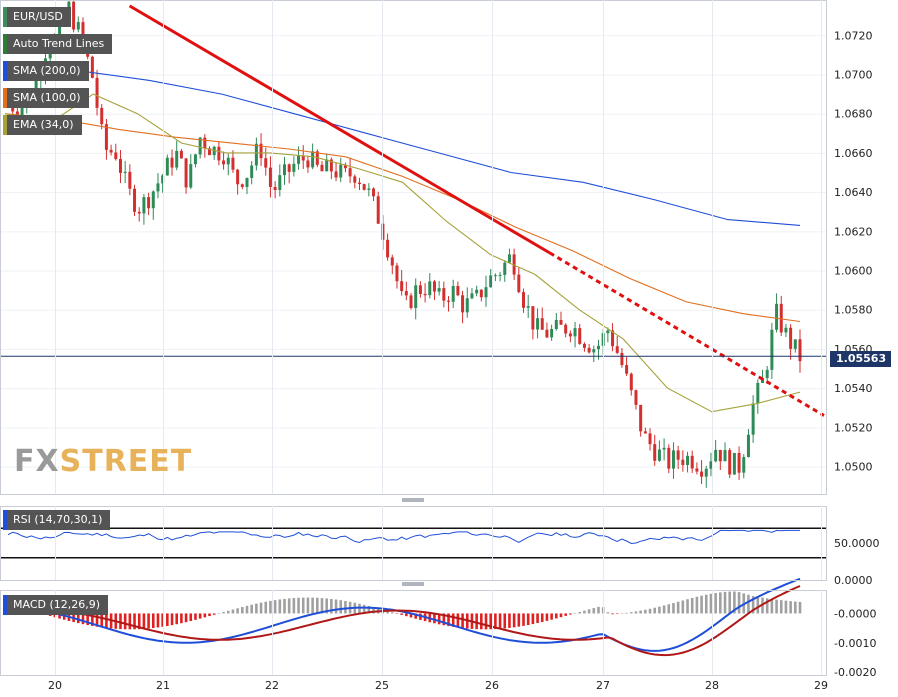 The image size is (898, 697). I want to click on symbol-badge: EUR/USD, so click(37, 17).